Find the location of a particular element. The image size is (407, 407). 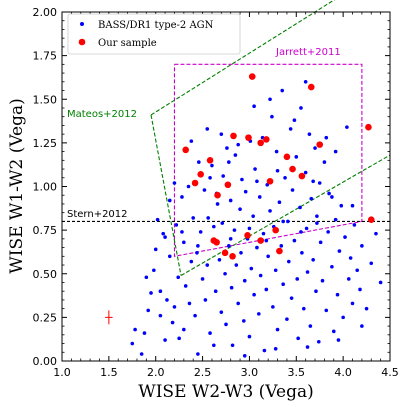

error-bar is located at coordinates (108, 317).